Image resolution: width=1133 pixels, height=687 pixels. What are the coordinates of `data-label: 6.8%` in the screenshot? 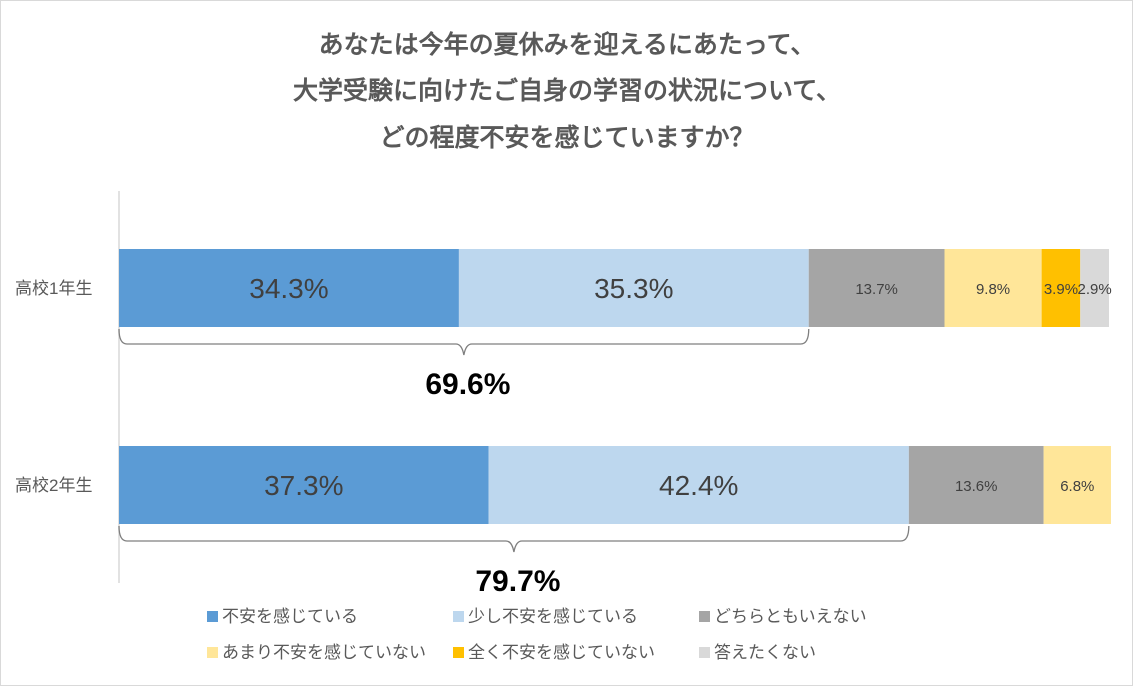 It's located at (1077, 486).